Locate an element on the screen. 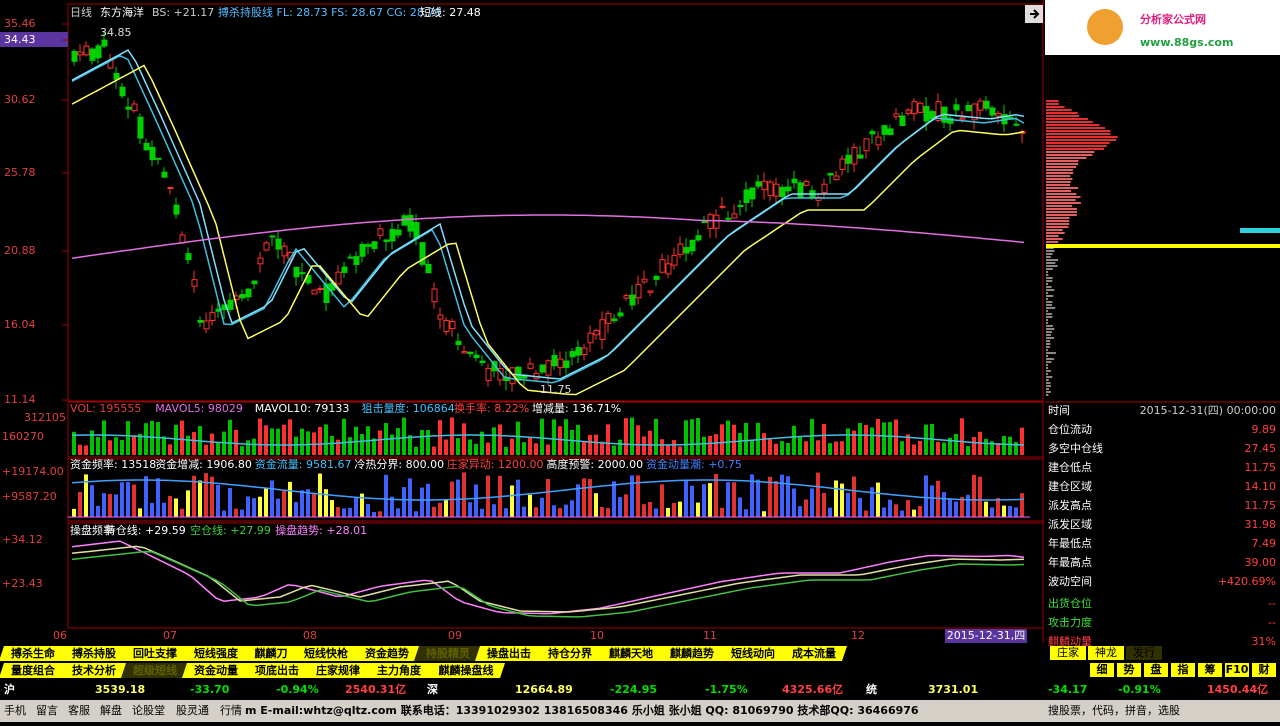  search-box: 搜股票，代码，拼音，选股 is located at coordinates (1114, 710).